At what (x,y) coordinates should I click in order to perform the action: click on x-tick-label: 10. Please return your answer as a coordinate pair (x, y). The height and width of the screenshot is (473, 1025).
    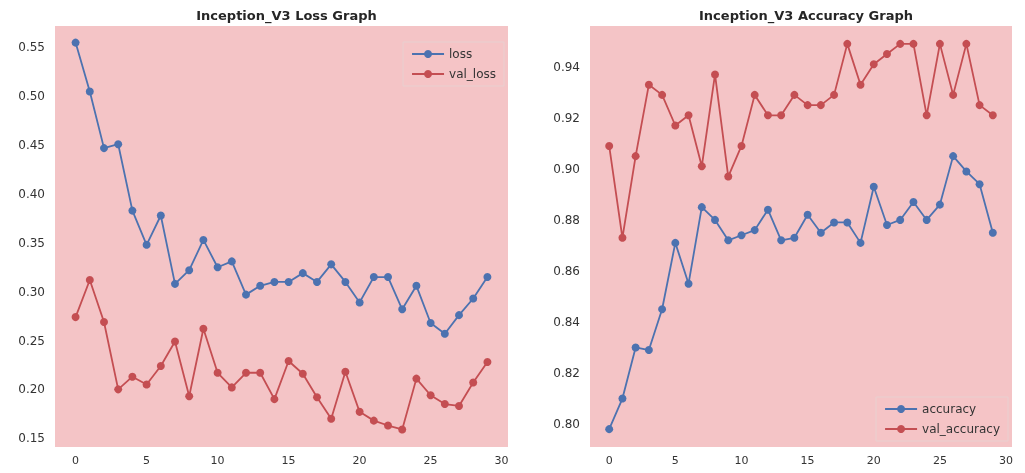
    Looking at the image, I should click on (217, 460).